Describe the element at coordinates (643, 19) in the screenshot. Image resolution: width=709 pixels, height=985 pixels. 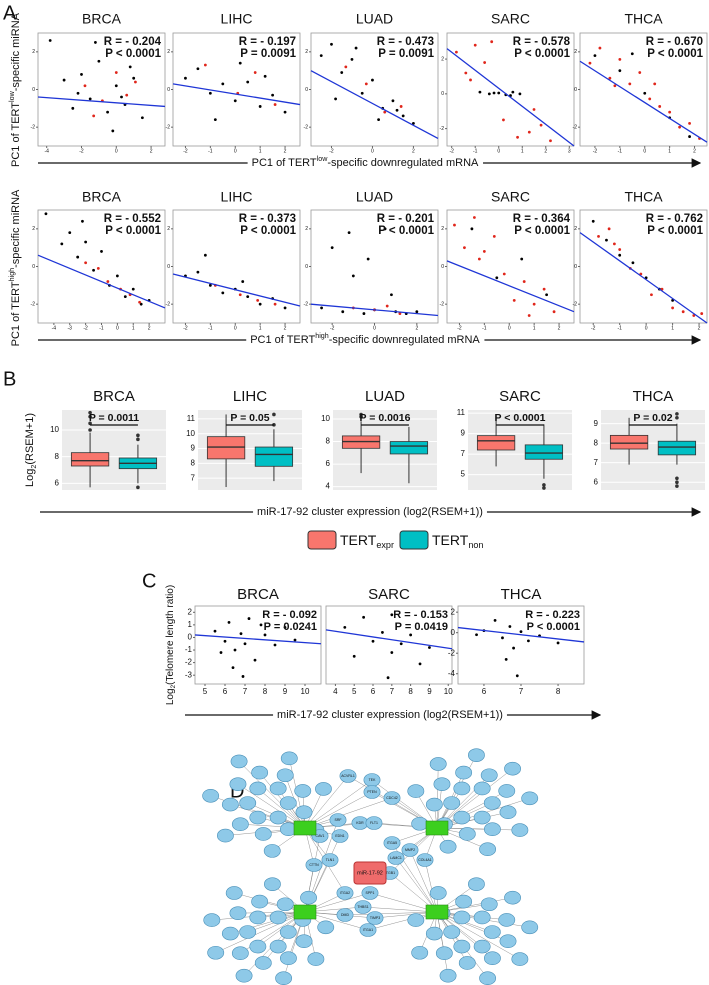
I see `chart-title: THCA` at that location.